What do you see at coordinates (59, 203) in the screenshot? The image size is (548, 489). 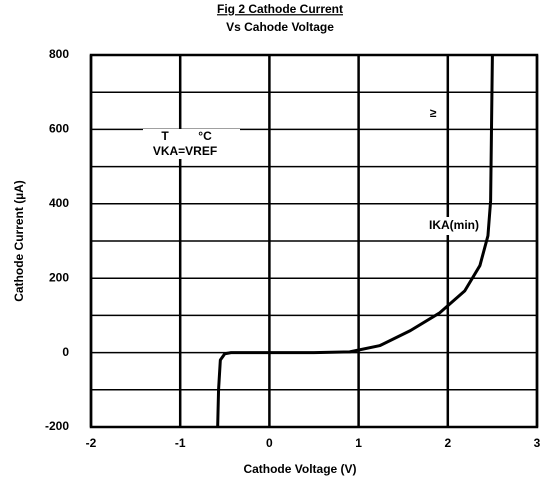 I see `y-tick-label: 400` at bounding box center [59, 203].